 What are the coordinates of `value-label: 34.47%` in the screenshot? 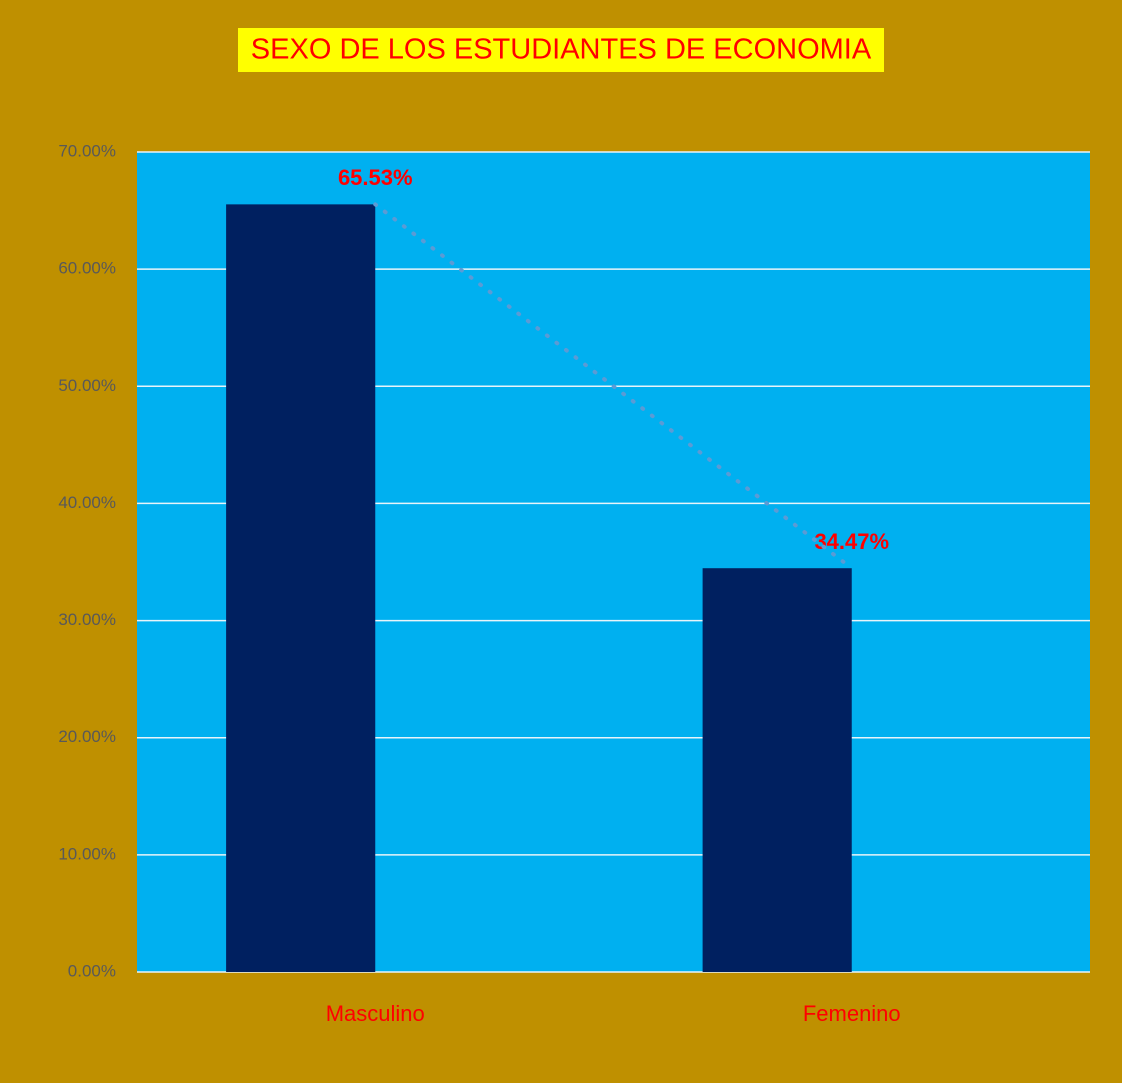 It's located at (851, 541).